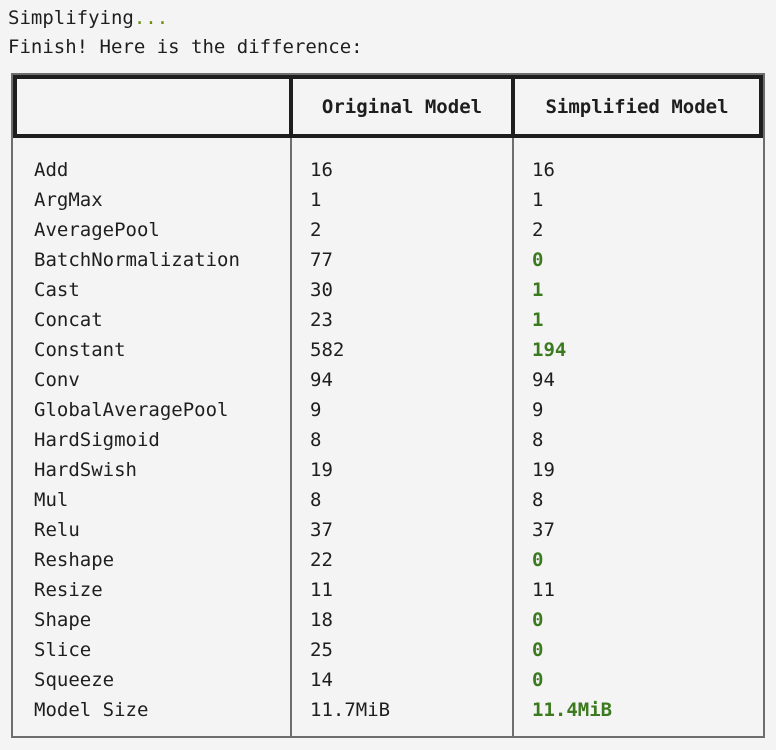 The width and height of the screenshot is (776, 750). Describe the element at coordinates (80, 350) in the screenshot. I see `op-name-cell: Constant` at that location.